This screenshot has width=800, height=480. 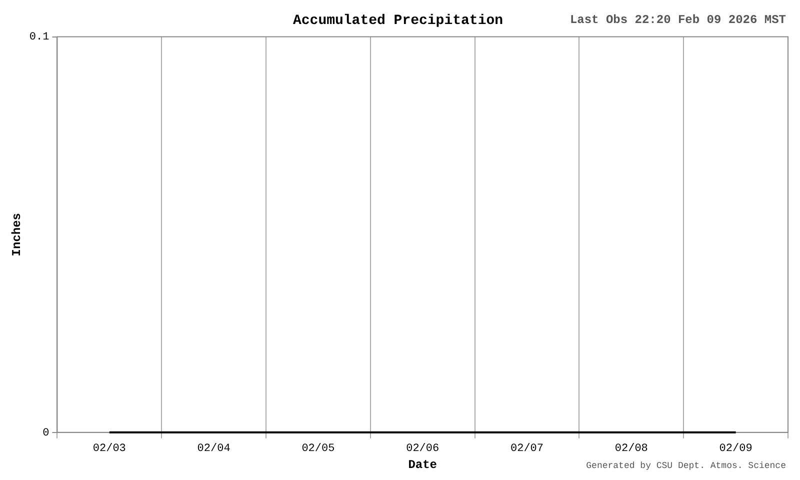 I want to click on x-tick-label: 02/08, so click(x=631, y=448).